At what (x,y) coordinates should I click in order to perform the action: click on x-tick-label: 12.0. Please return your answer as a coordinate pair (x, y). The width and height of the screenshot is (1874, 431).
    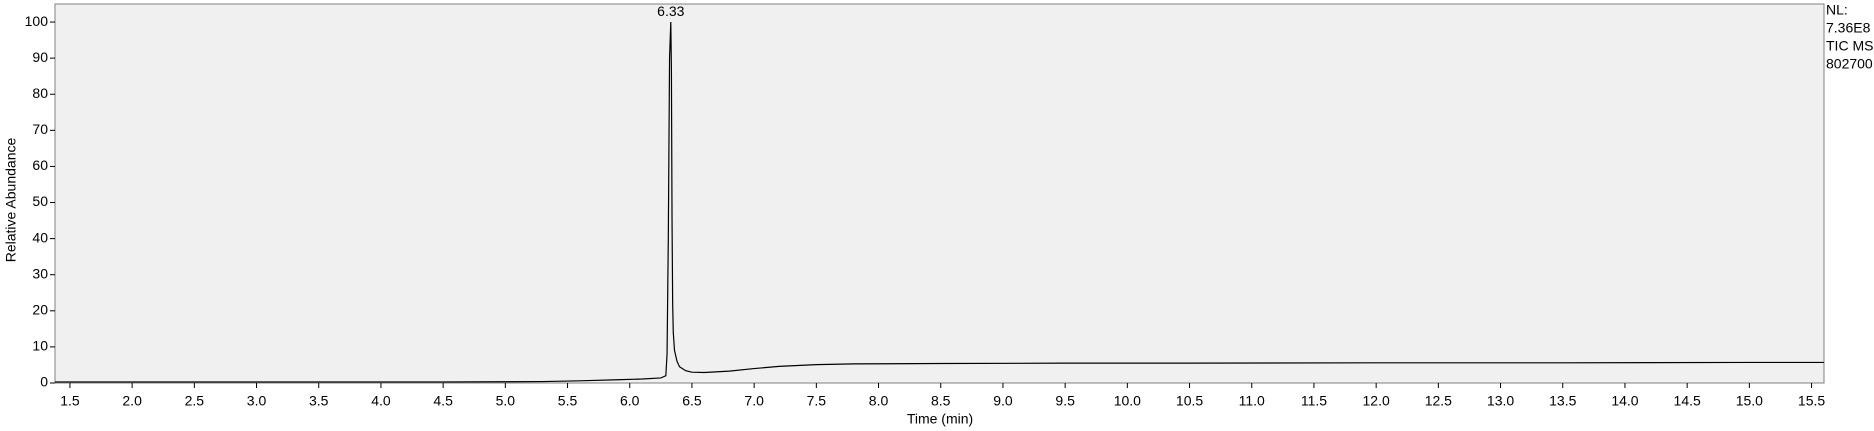
    Looking at the image, I should click on (1376, 401).